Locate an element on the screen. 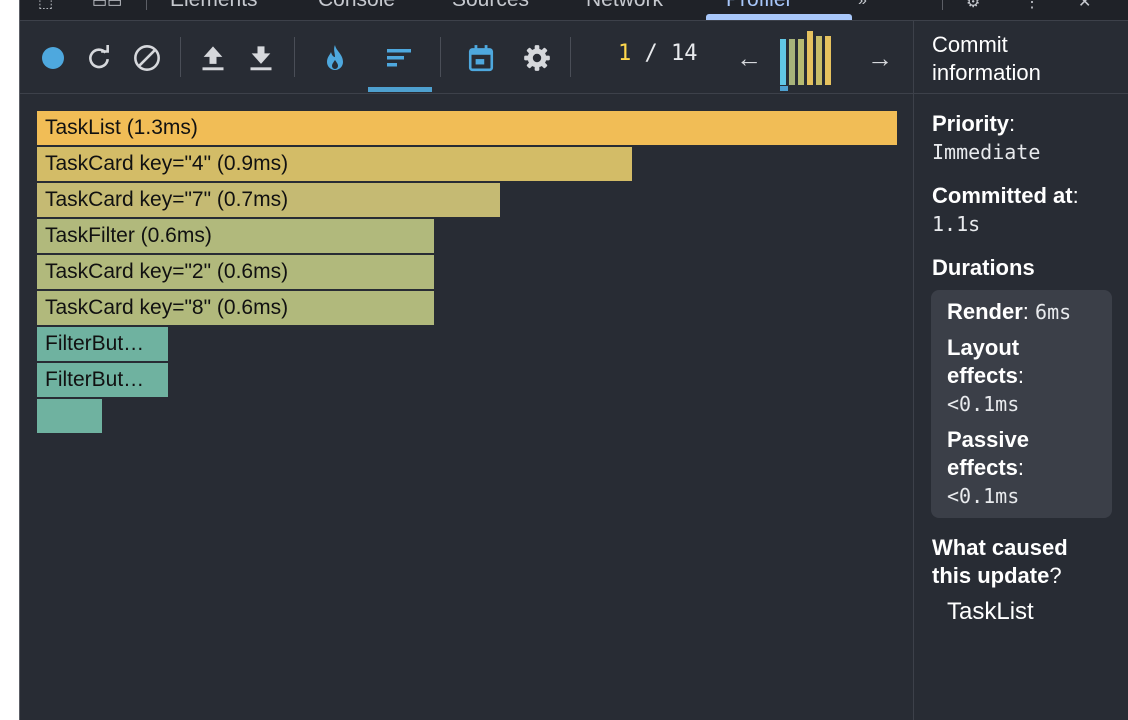 This screenshot has height=720, width=1128. selected-commit-indicator is located at coordinates (784, 88).